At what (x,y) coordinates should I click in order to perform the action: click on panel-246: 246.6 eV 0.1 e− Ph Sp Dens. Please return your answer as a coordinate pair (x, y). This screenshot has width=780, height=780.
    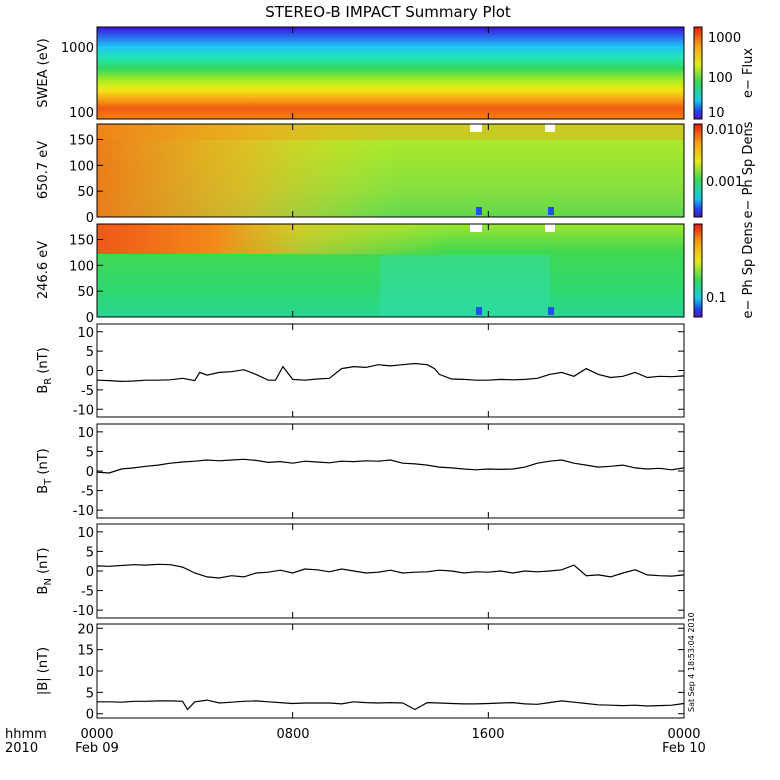
    Looking at the image, I should click on (396, 269).